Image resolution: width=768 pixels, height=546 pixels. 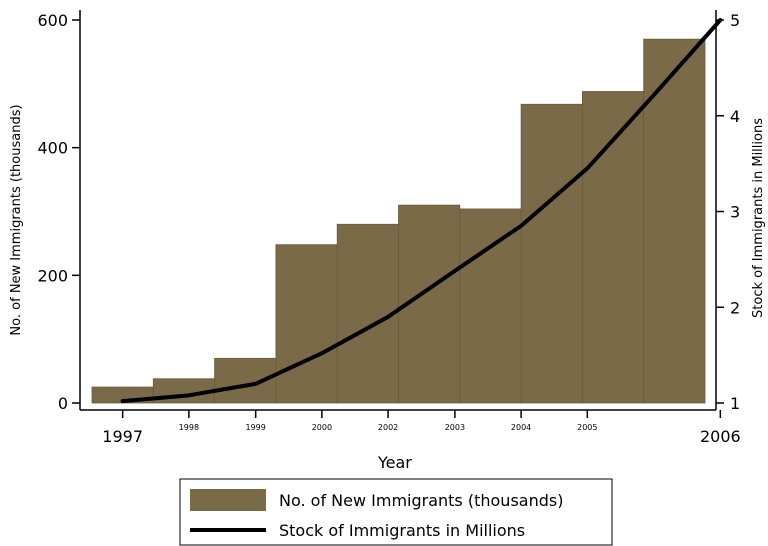 I want to click on x-tick-label: 2002, so click(x=388, y=427).